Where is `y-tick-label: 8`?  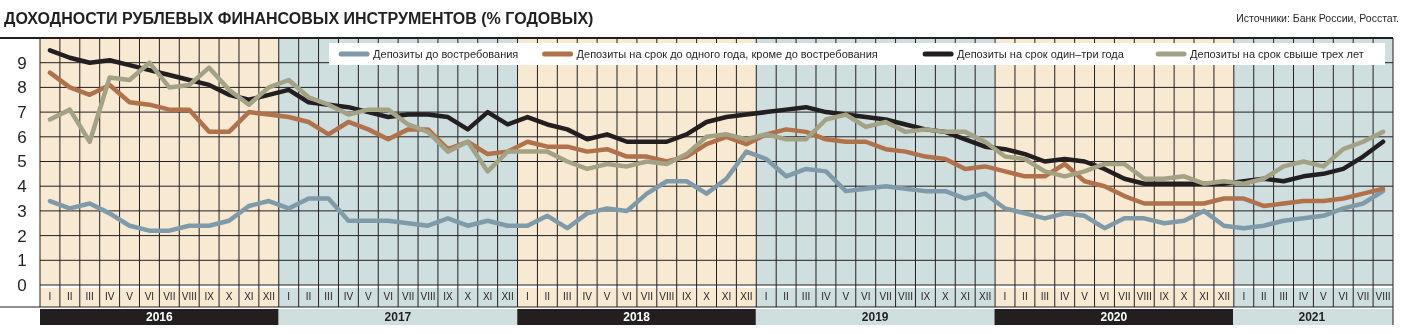 y-tick-label: 8 is located at coordinates (22, 88).